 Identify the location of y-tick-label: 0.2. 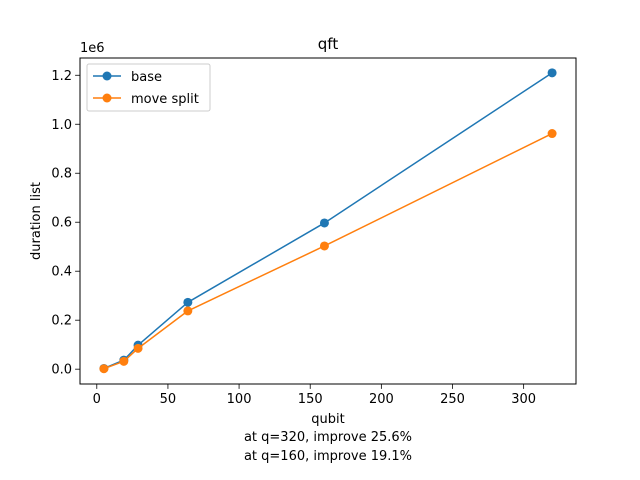
(61, 321).